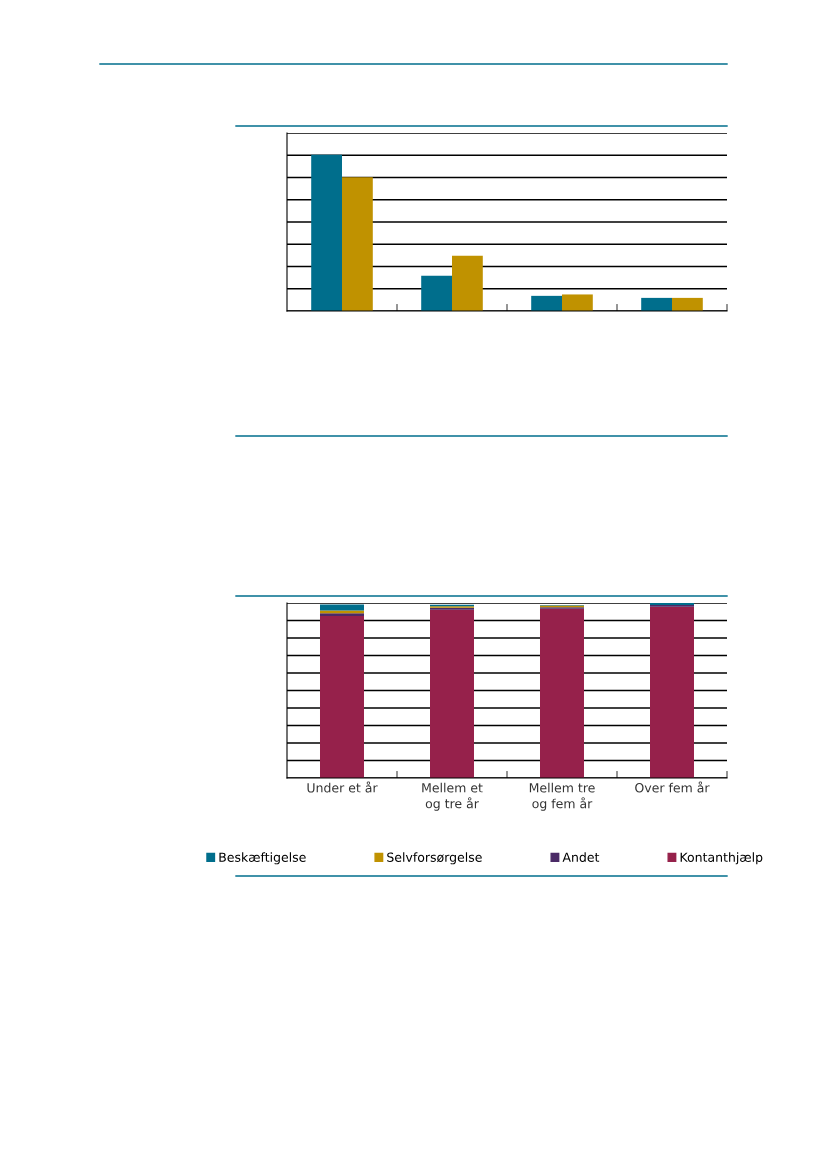  Describe the element at coordinates (452, 796) in the screenshot. I see `x-tick-label: Mellem et og tre år` at that location.